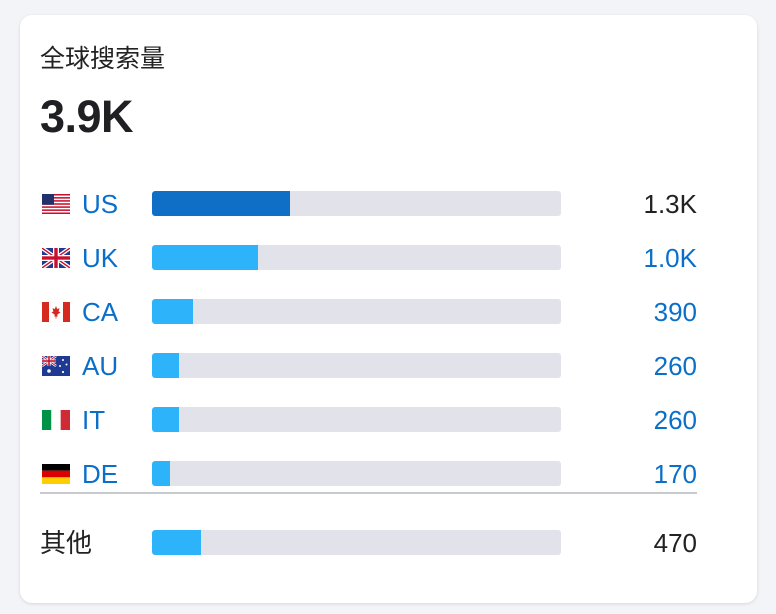 This screenshot has width=776, height=614. I want to click on volume-bar-uk, so click(356, 257).